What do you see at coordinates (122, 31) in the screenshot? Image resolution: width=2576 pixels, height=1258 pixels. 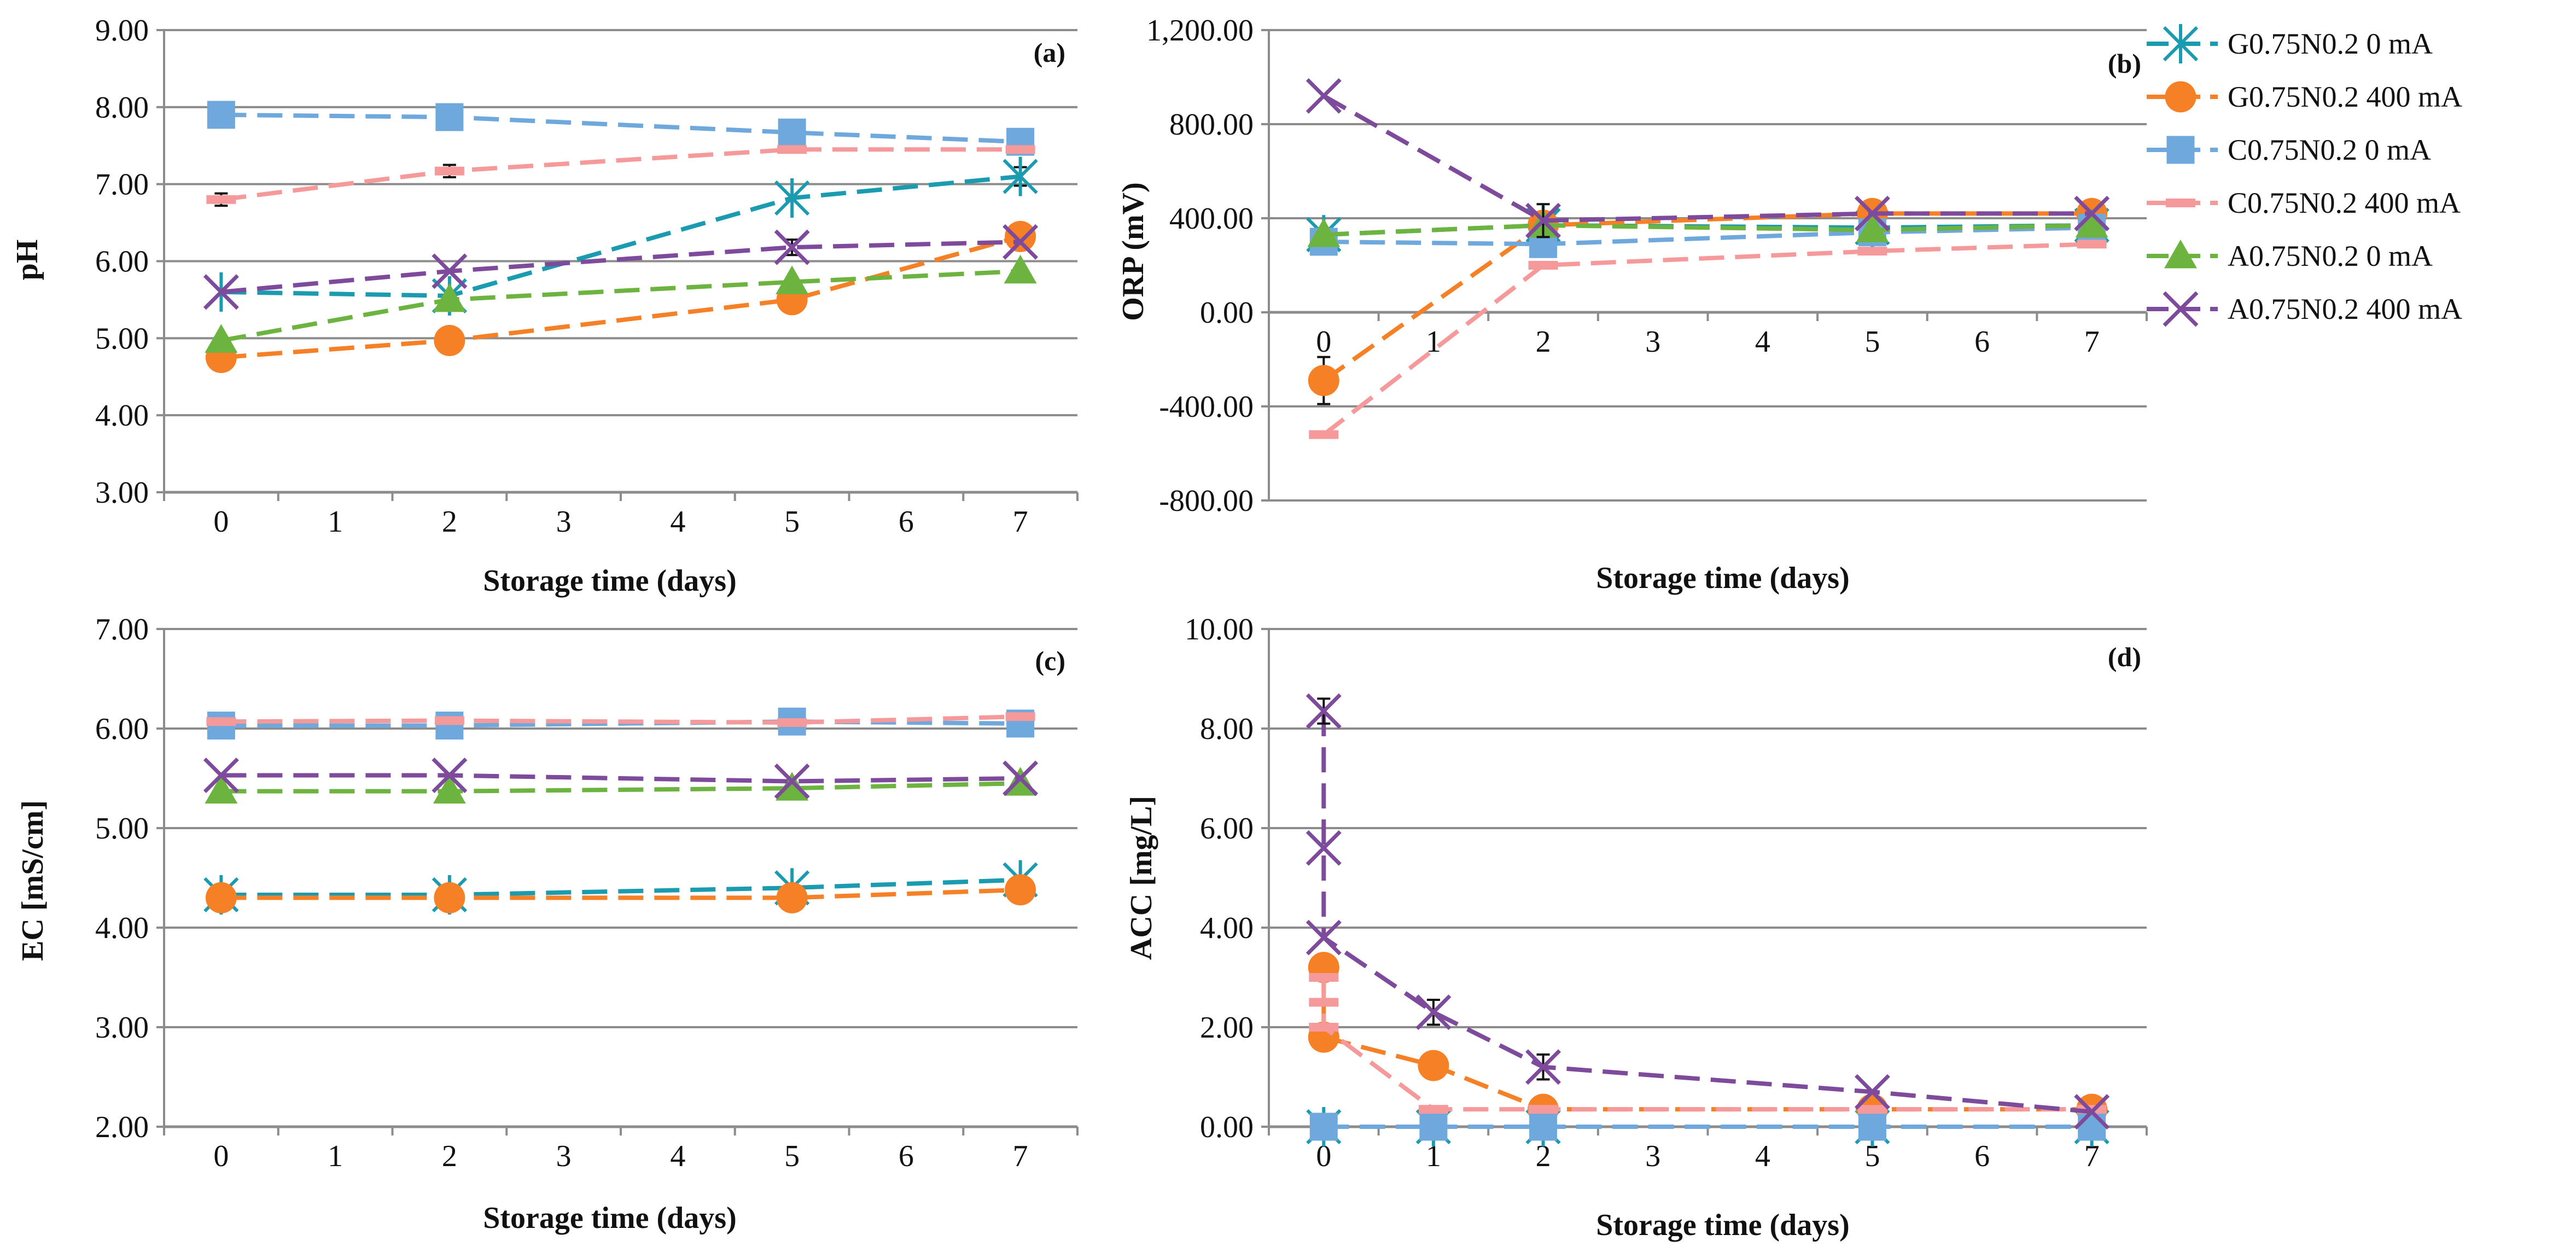 I see `y-tick-label-a: 9.00` at bounding box center [122, 31].